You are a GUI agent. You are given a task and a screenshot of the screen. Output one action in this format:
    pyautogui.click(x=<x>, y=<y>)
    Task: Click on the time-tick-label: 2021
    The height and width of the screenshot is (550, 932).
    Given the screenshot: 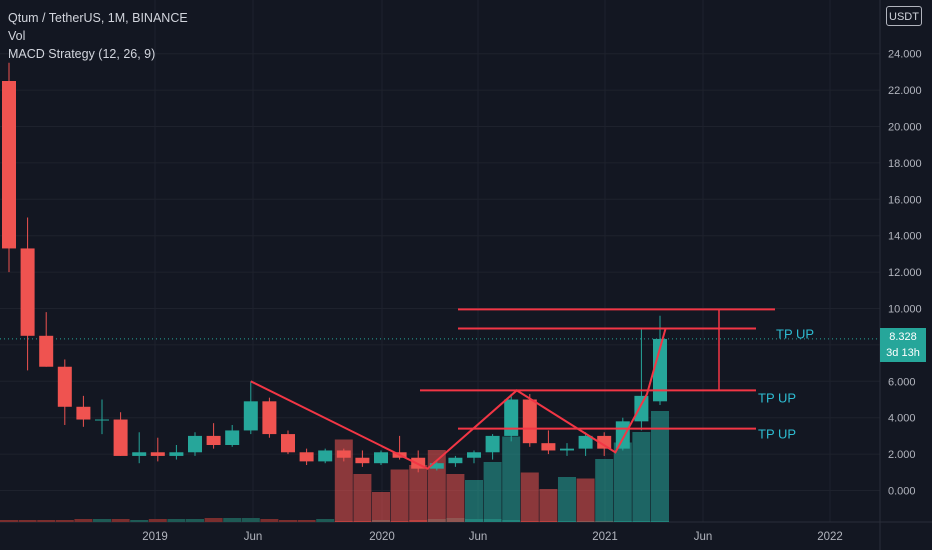 What is the action you would take?
    pyautogui.click(x=605, y=537)
    